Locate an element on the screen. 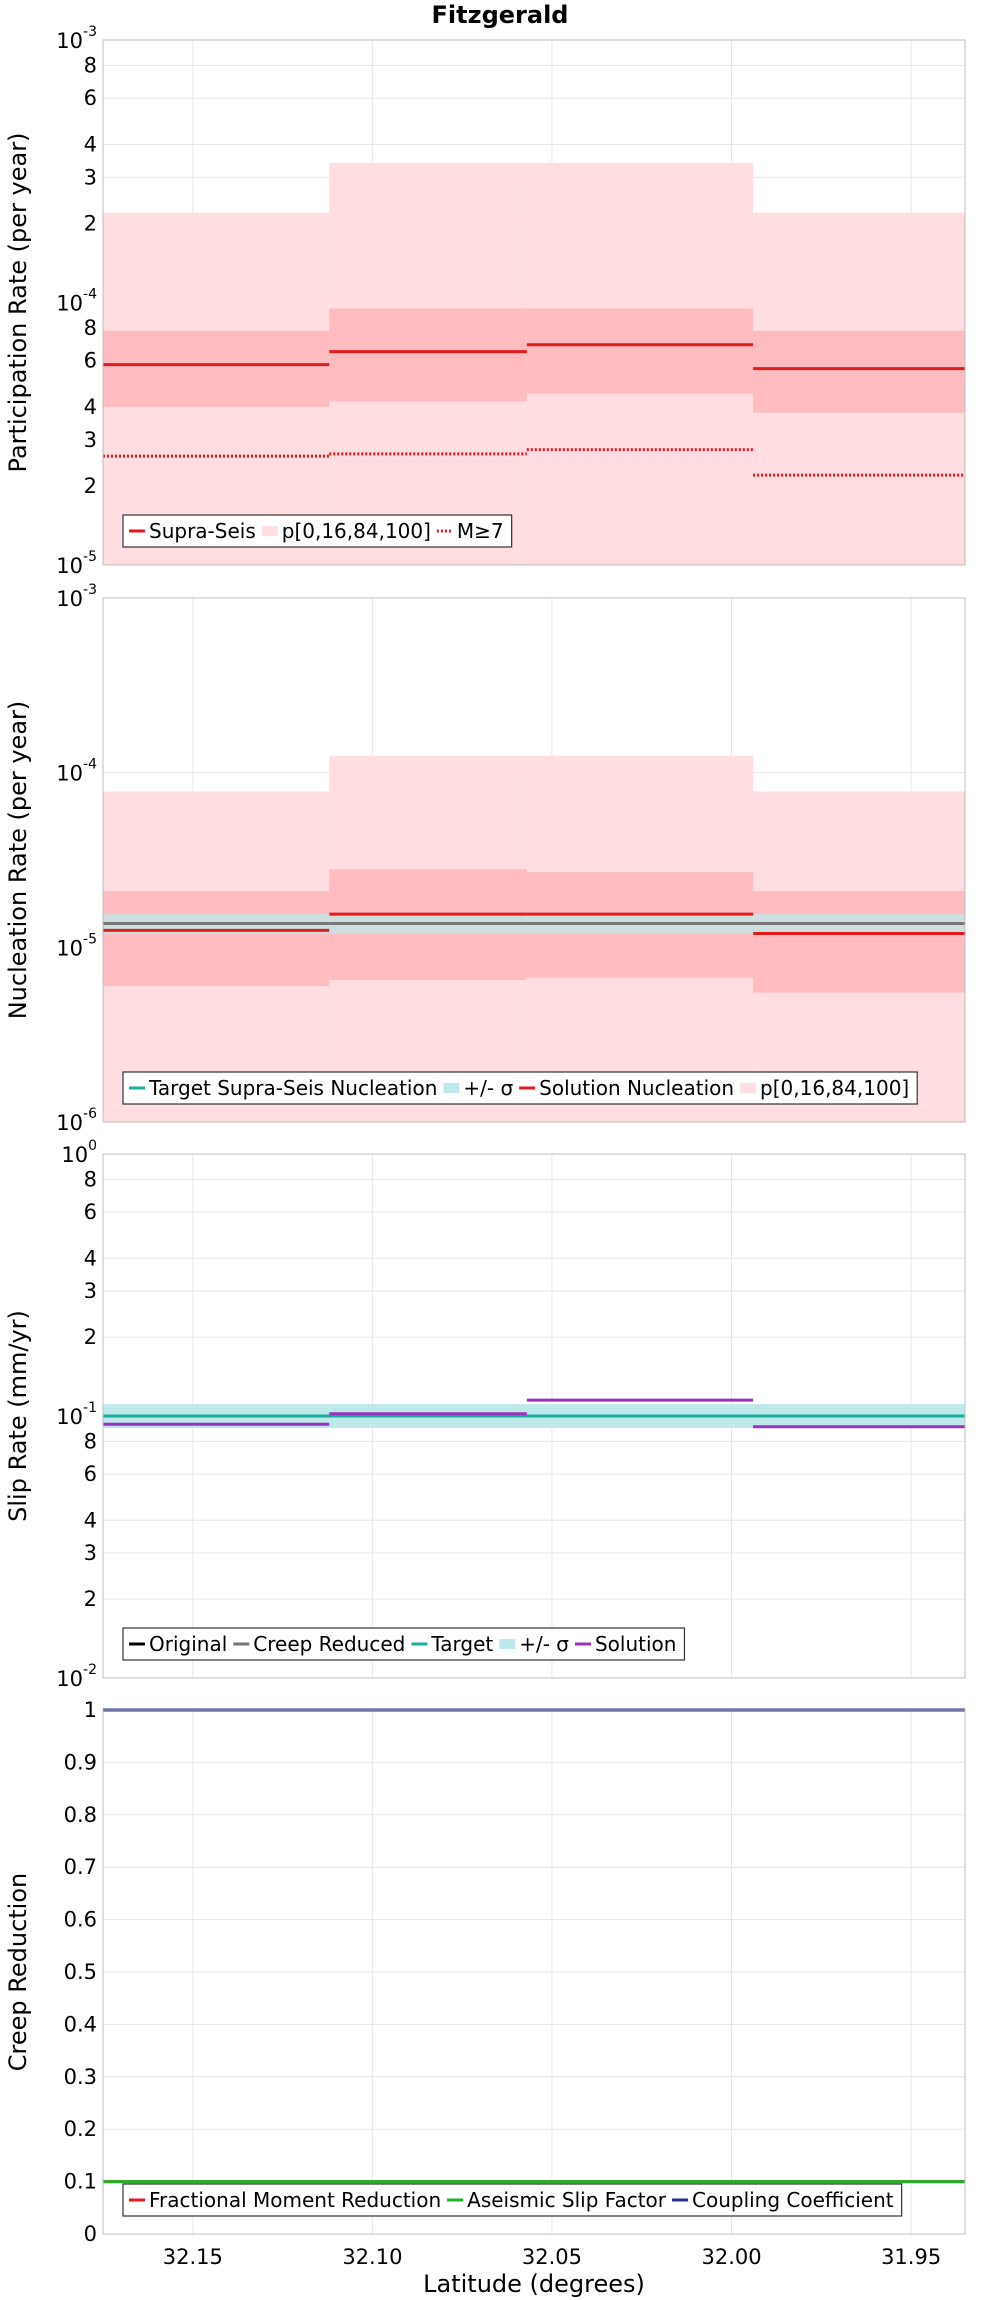  y-axis-label: Creep Reduction is located at coordinates (18, 1972).